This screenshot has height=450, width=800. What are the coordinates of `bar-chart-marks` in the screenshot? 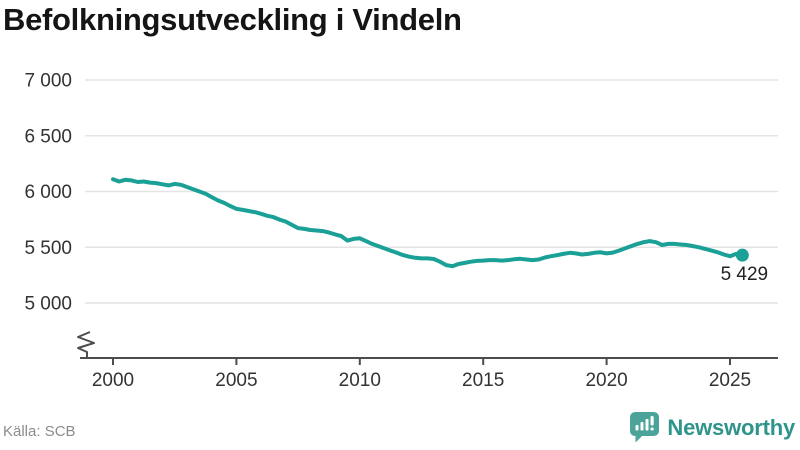 It's located at (645, 423).